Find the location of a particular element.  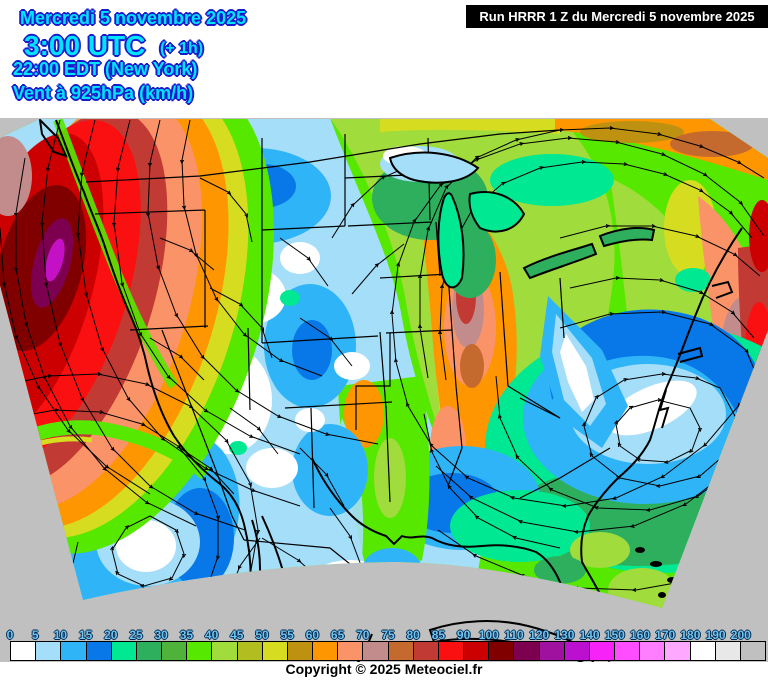

colorbar-tick-label: 80 is located at coordinates (413, 635).